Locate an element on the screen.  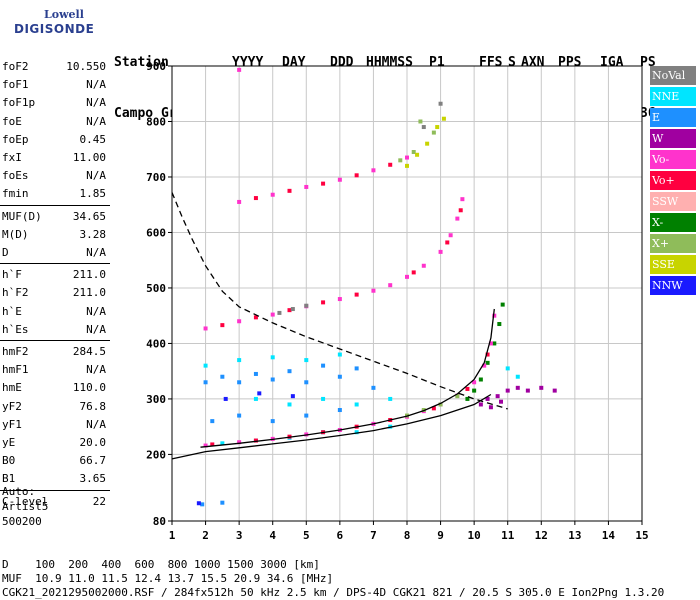
y-tick-label: 300 is located at coordinates (156, 399).